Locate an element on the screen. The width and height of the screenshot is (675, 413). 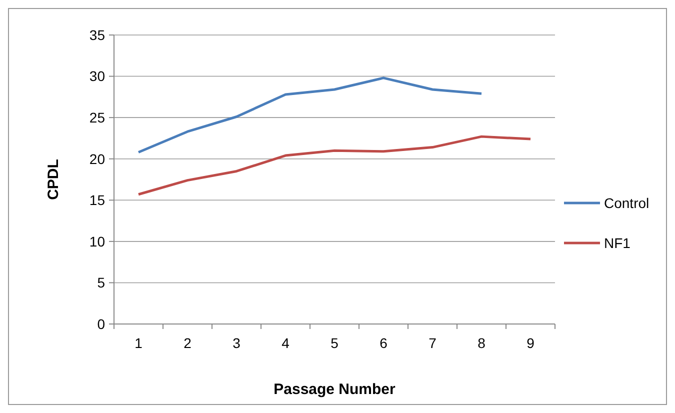
x-tick-label: 2 is located at coordinates (188, 343).